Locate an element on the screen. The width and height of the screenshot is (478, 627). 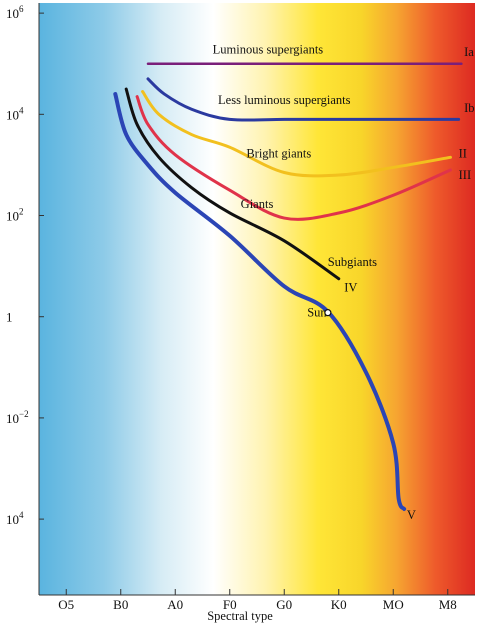
series-line-ib is located at coordinates (303, 99).